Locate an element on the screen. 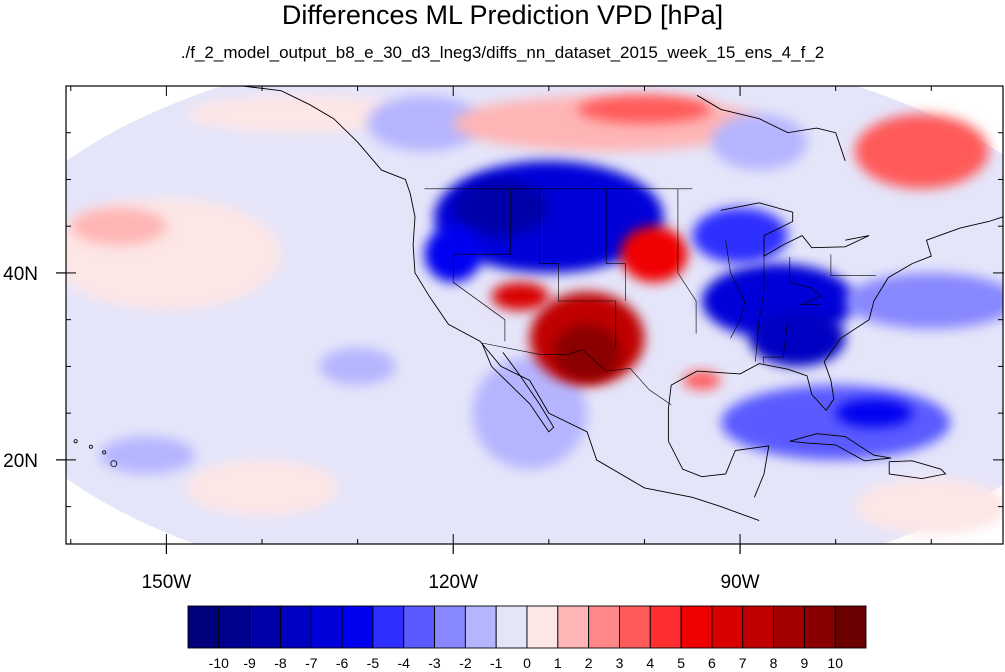  field-region-mexico-blue-coast is located at coordinates (530, 413).